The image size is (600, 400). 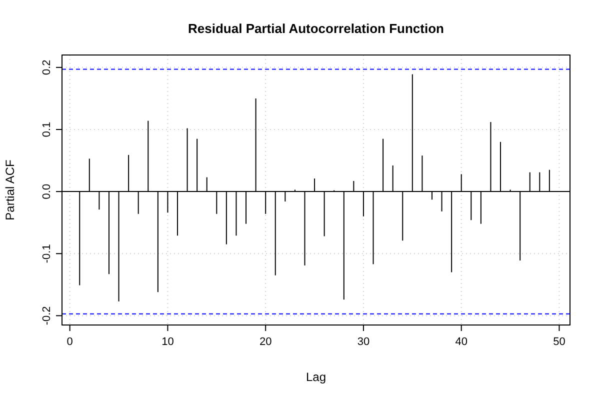 I want to click on x-tick-label: 10, so click(x=168, y=342).